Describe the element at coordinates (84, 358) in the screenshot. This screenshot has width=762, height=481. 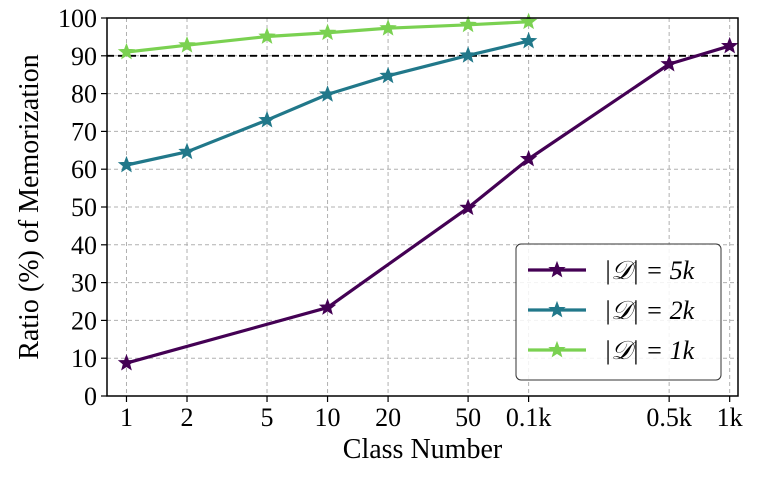
I see `y-tick-label: 10` at that location.